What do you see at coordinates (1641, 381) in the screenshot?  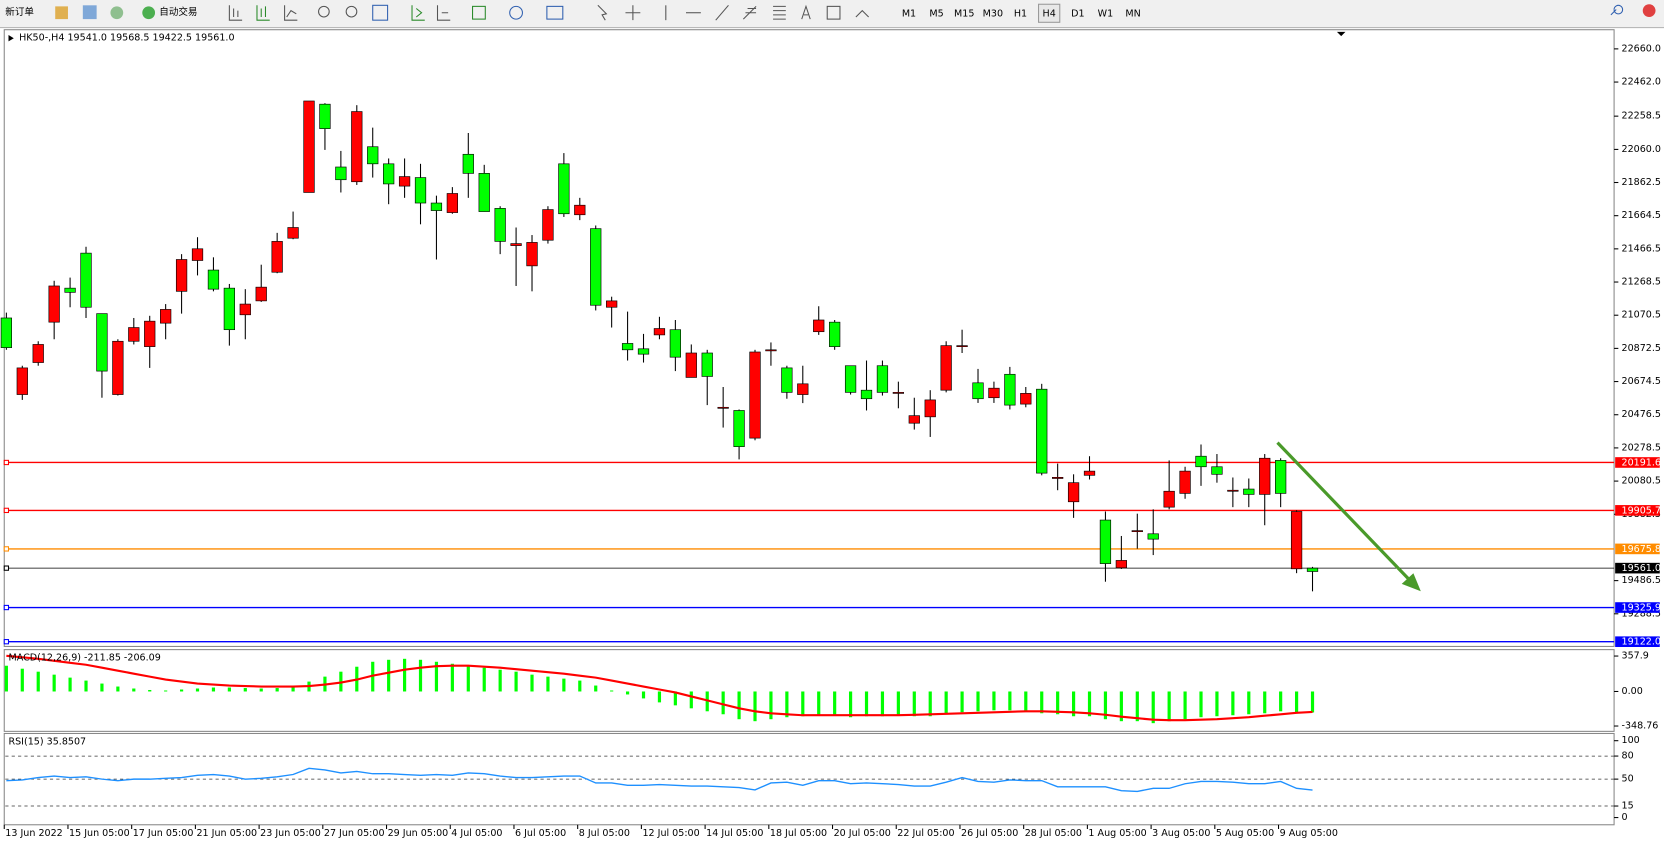 I see `y-tick-label: 20674.5` at bounding box center [1641, 381].